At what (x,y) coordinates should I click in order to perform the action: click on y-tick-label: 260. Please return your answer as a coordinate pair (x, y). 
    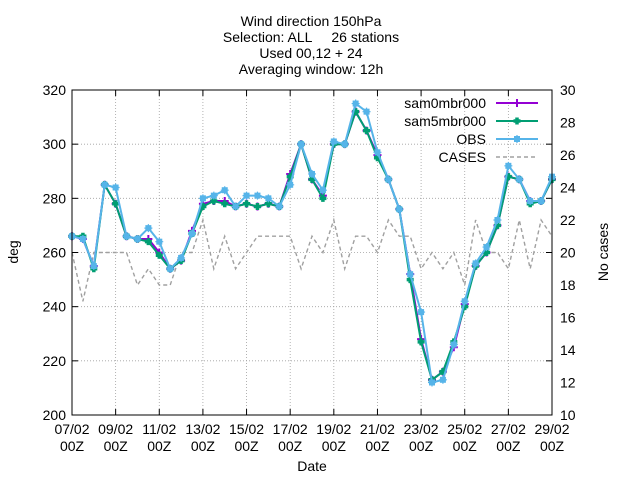
    Looking at the image, I should click on (55, 253).